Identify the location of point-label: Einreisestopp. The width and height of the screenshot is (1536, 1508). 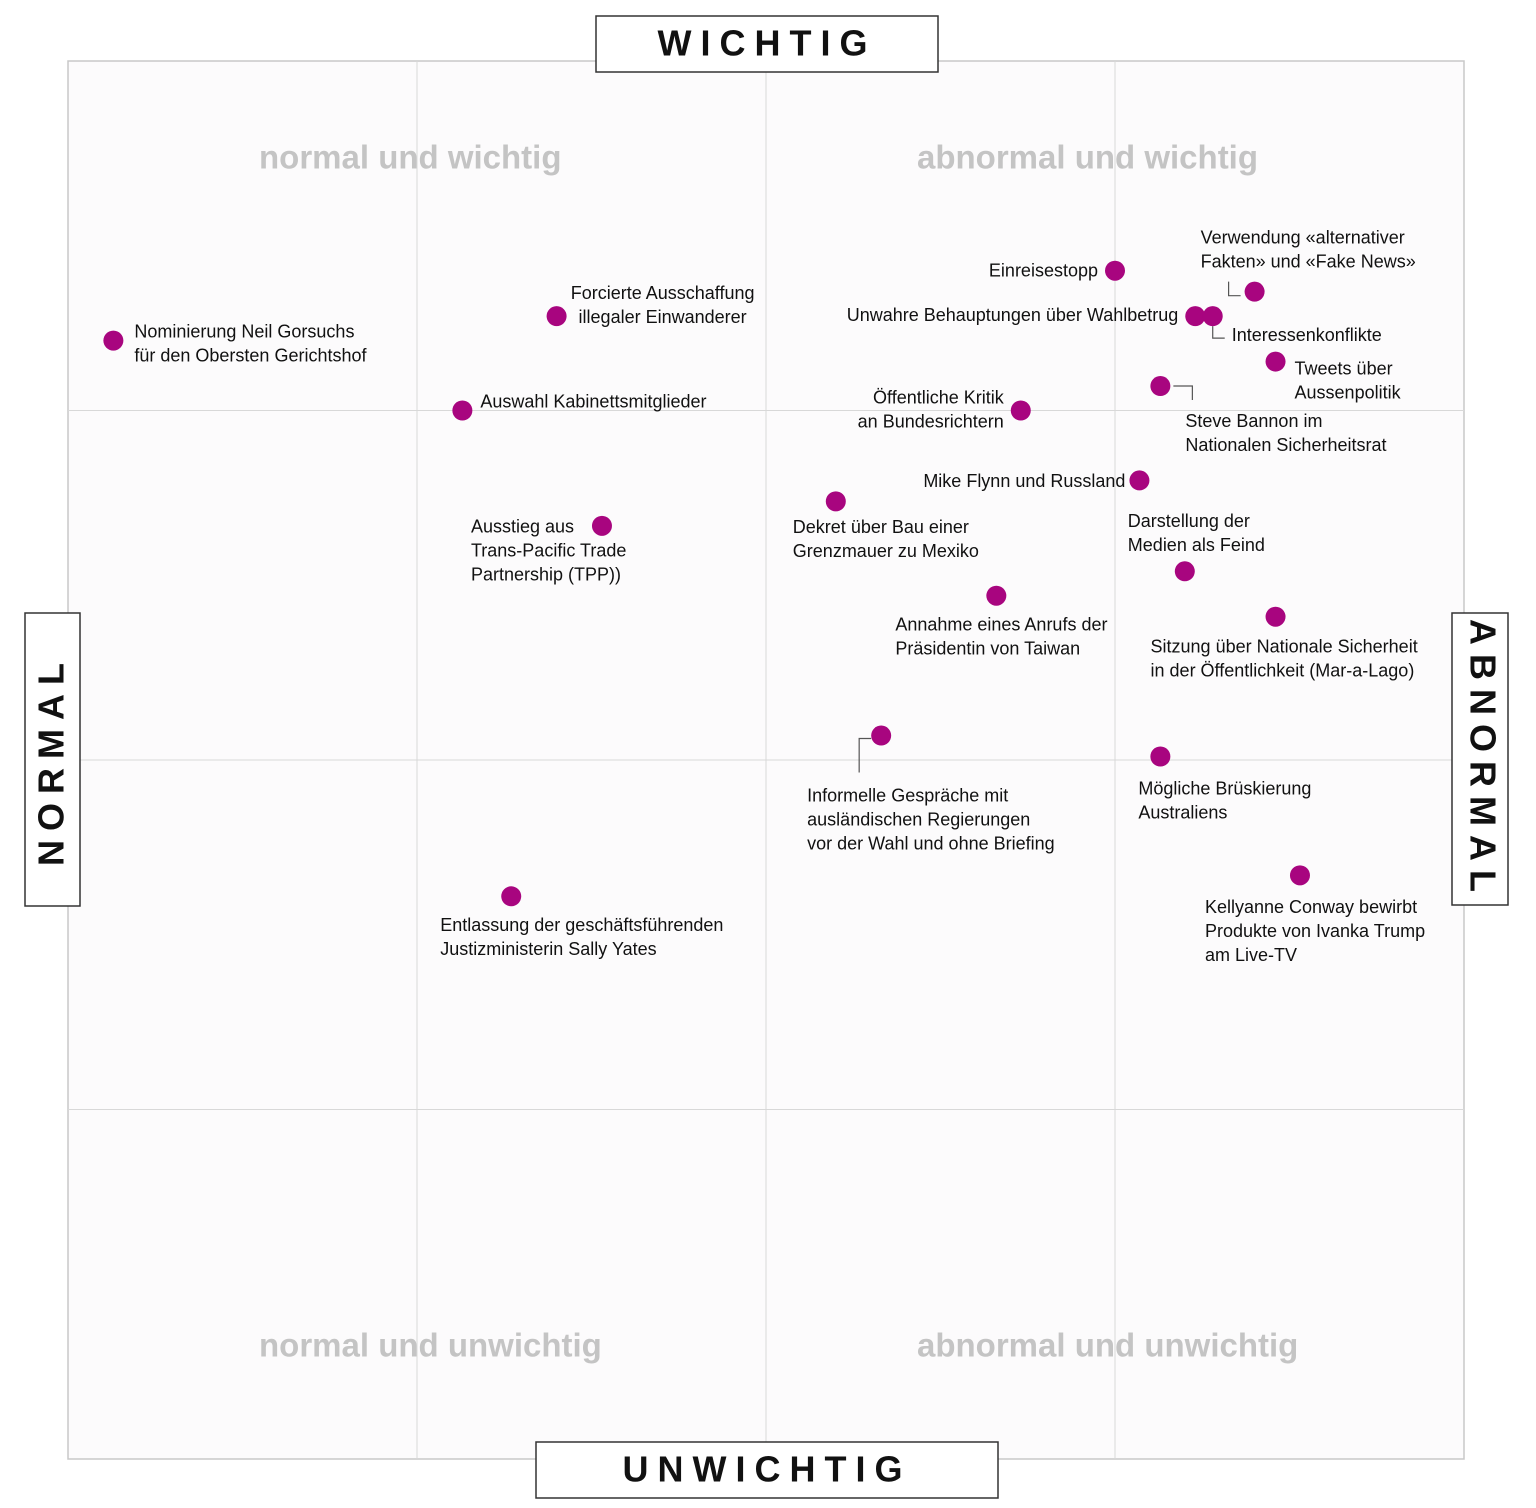
(1043, 270).